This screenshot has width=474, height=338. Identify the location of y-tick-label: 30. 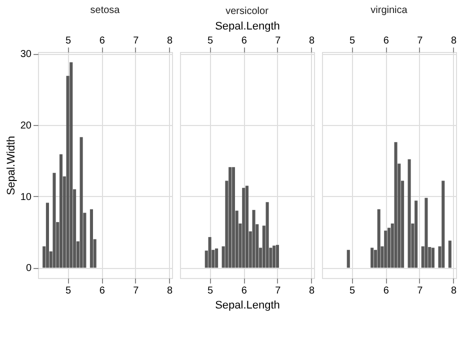
(26, 54).